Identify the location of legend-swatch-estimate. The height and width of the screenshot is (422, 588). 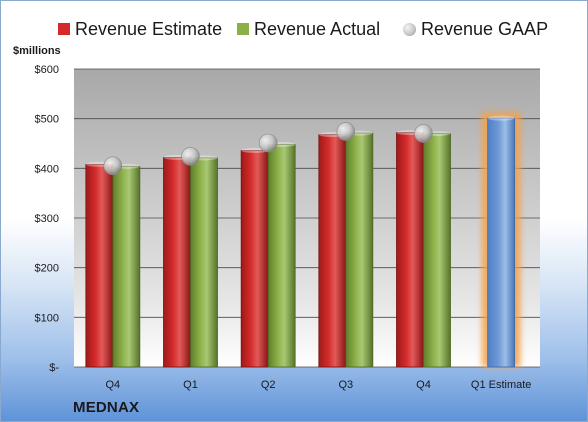
(64, 29).